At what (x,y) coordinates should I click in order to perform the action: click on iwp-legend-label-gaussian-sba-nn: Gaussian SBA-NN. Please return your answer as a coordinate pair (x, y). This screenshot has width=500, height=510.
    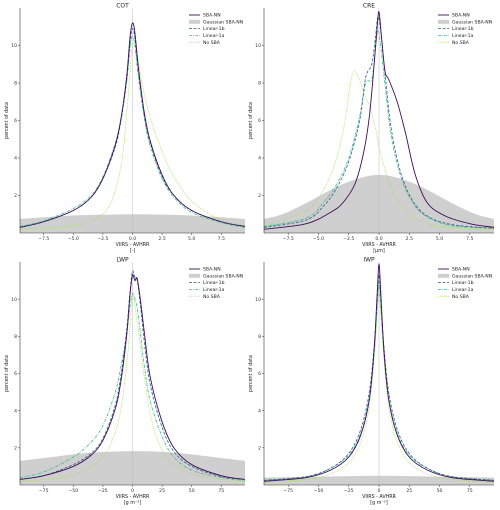
    Looking at the image, I should click on (472, 276).